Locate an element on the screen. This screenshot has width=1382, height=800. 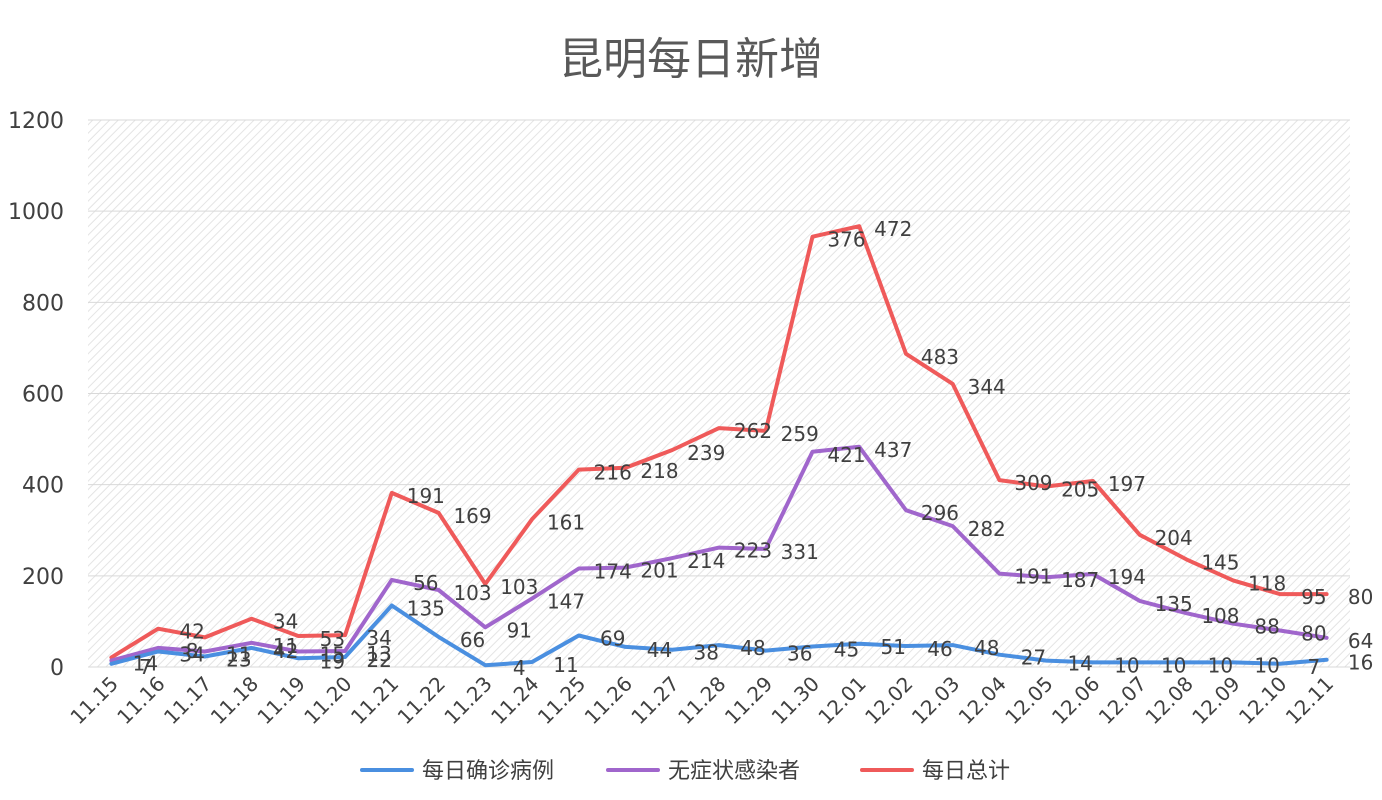
x-tick-label: 12.02 is located at coordinates (888, 700).